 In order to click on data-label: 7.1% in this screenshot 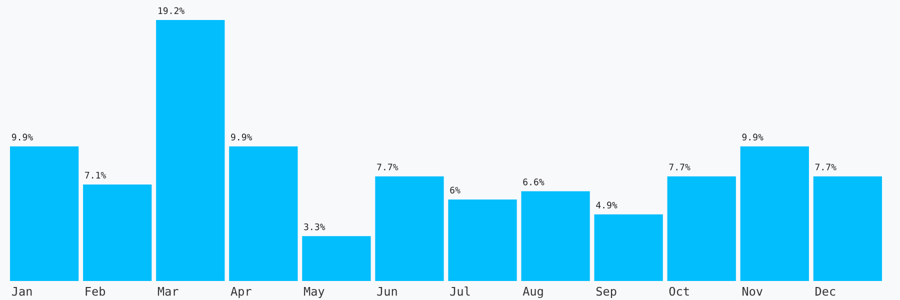, I will do `click(95, 175)`.